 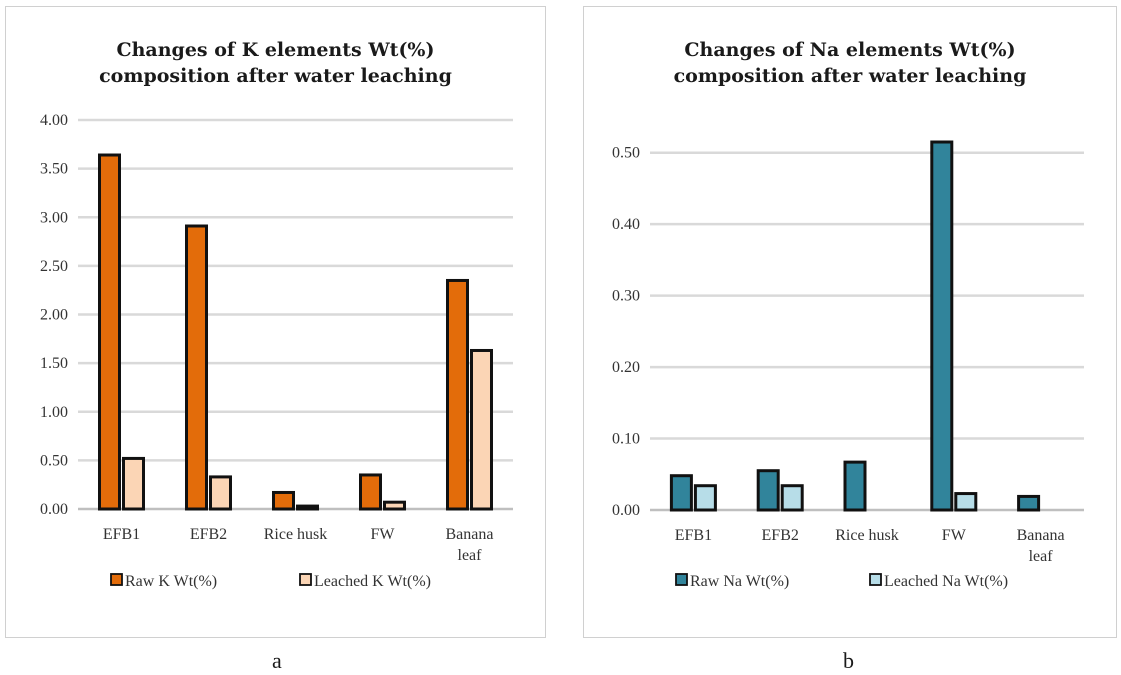 What do you see at coordinates (208, 534) in the screenshot?
I see `k-x-tick-label: EFB2` at bounding box center [208, 534].